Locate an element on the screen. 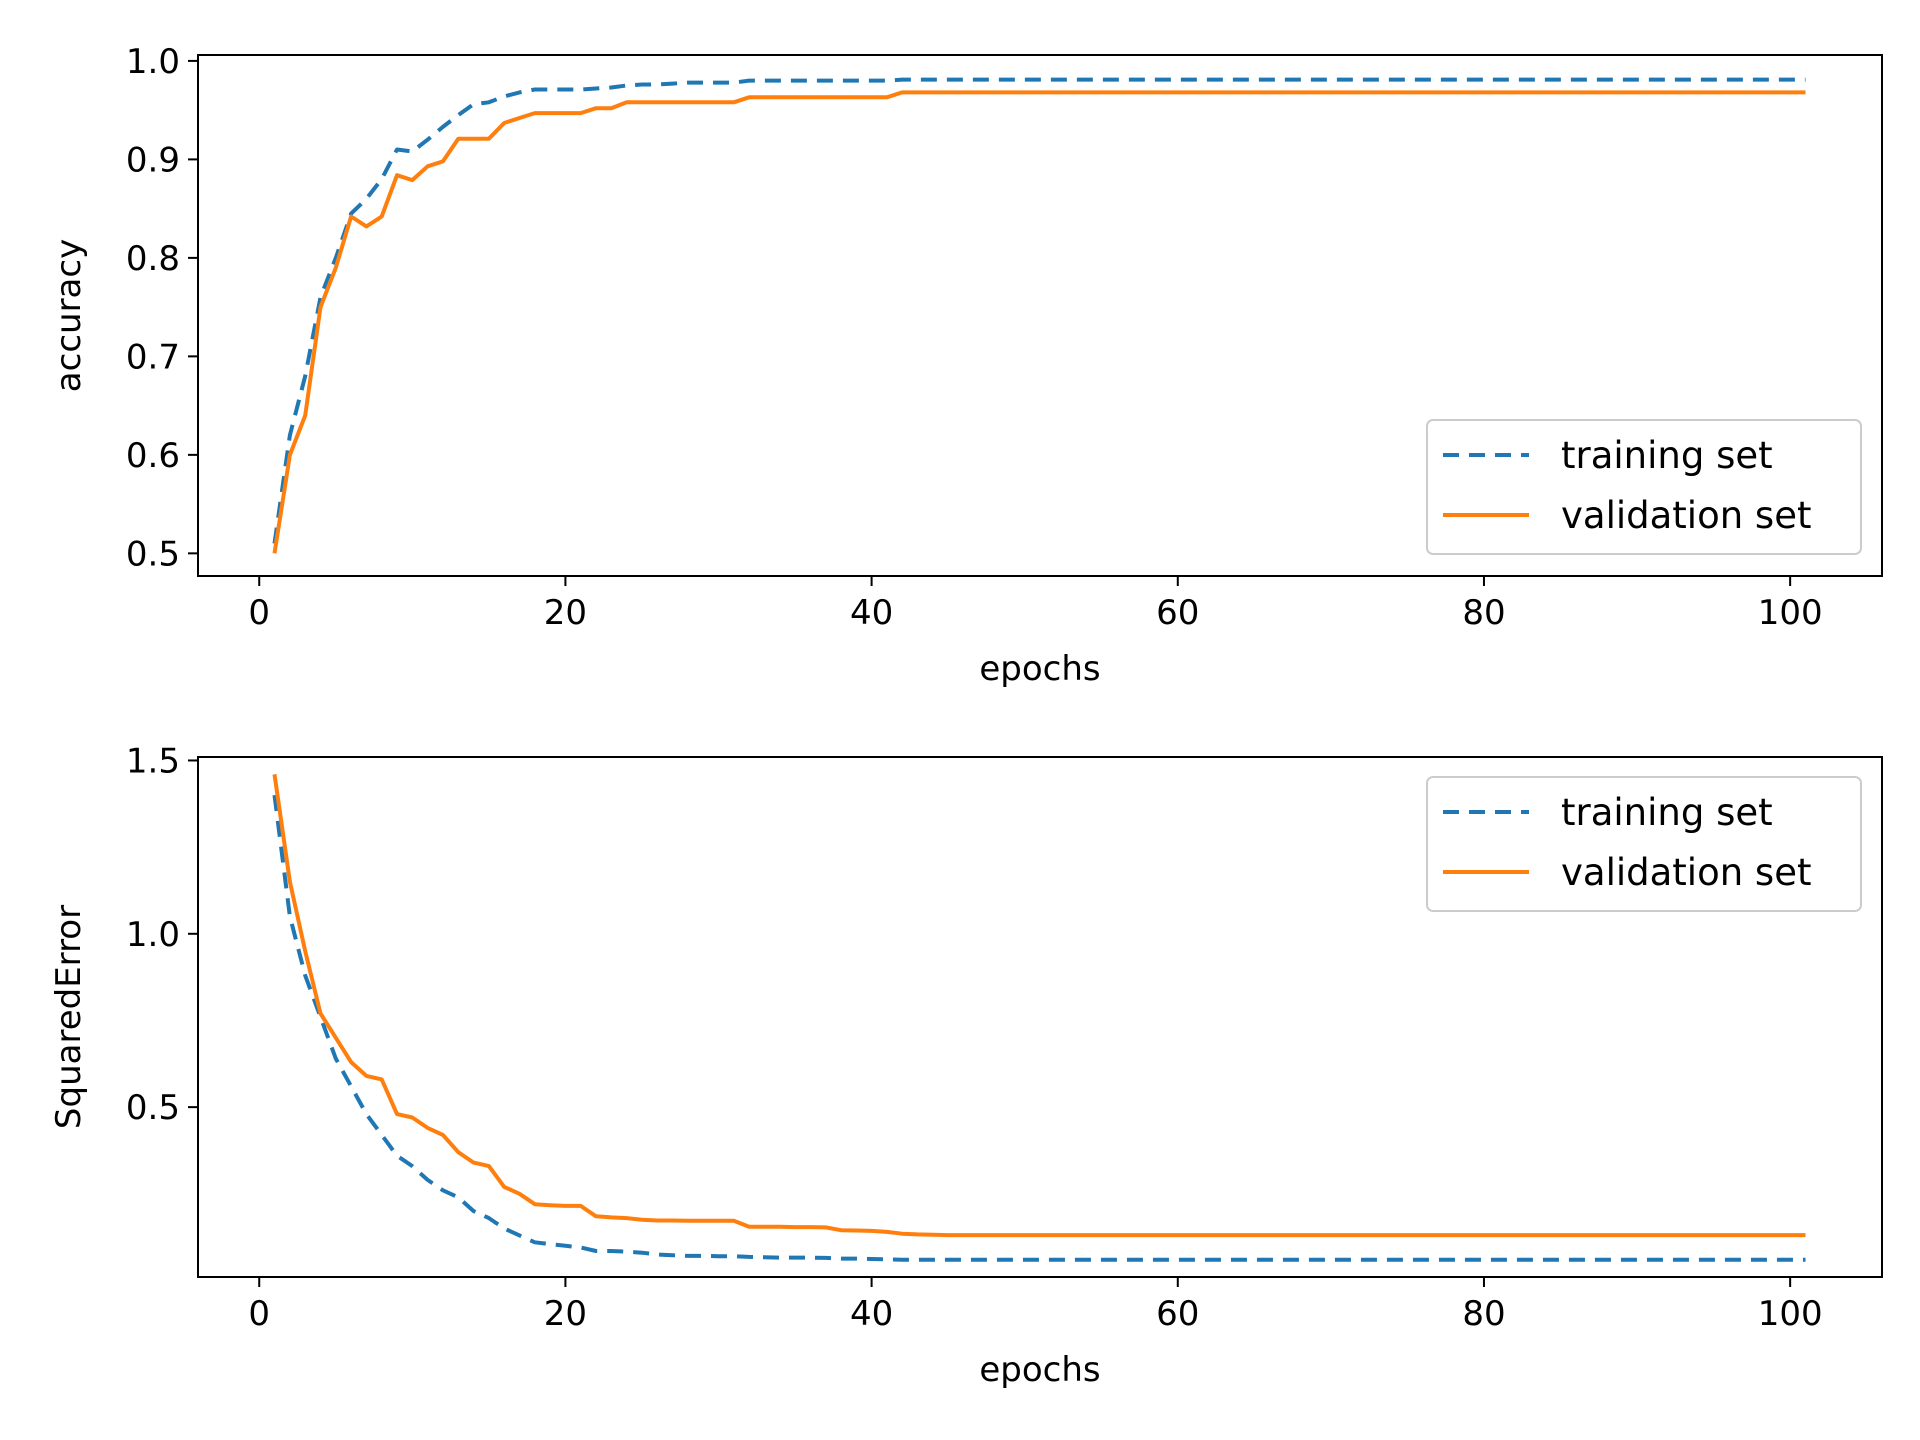 This screenshot has width=1920, height=1440. y-axis-label: accuracy is located at coordinates (69, 315).